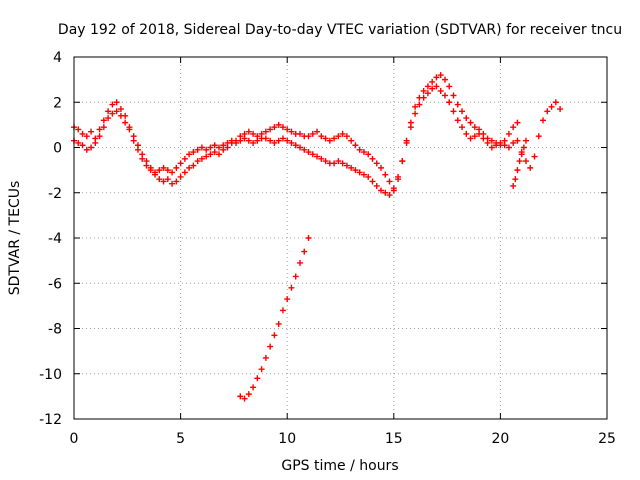 The image size is (640, 480). I want to click on series-descending-segment, so click(274, 318).